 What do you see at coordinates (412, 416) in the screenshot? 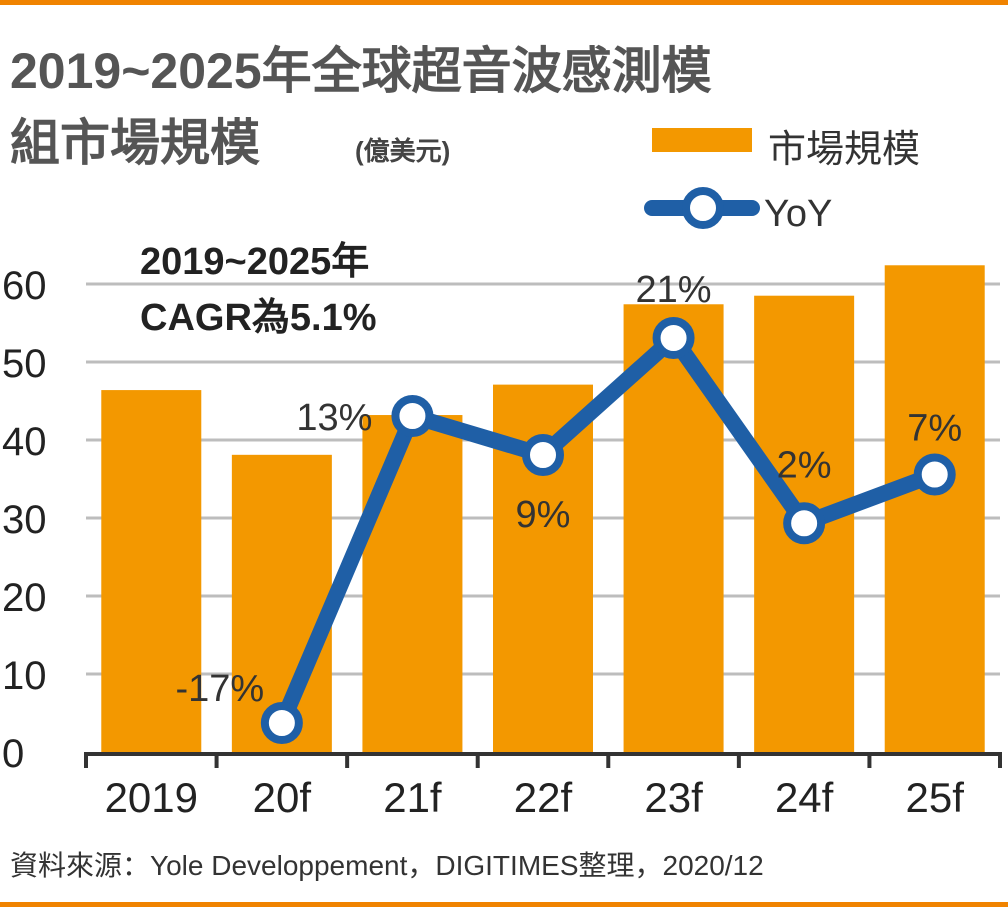
I see `yoy-marker-21f` at bounding box center [412, 416].